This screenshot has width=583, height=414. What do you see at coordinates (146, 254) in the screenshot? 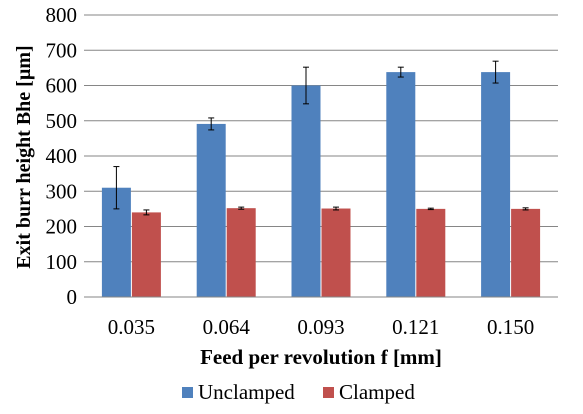
I see `bar-clamped-0.035` at bounding box center [146, 254].